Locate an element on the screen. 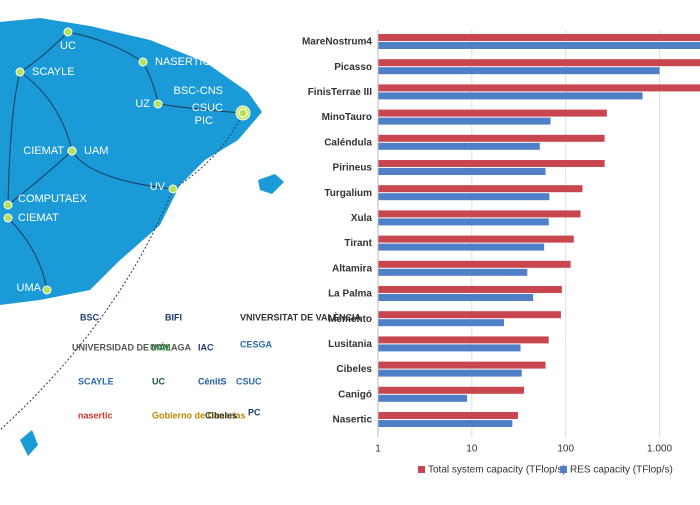  category-label: Tirant is located at coordinates (358, 243).